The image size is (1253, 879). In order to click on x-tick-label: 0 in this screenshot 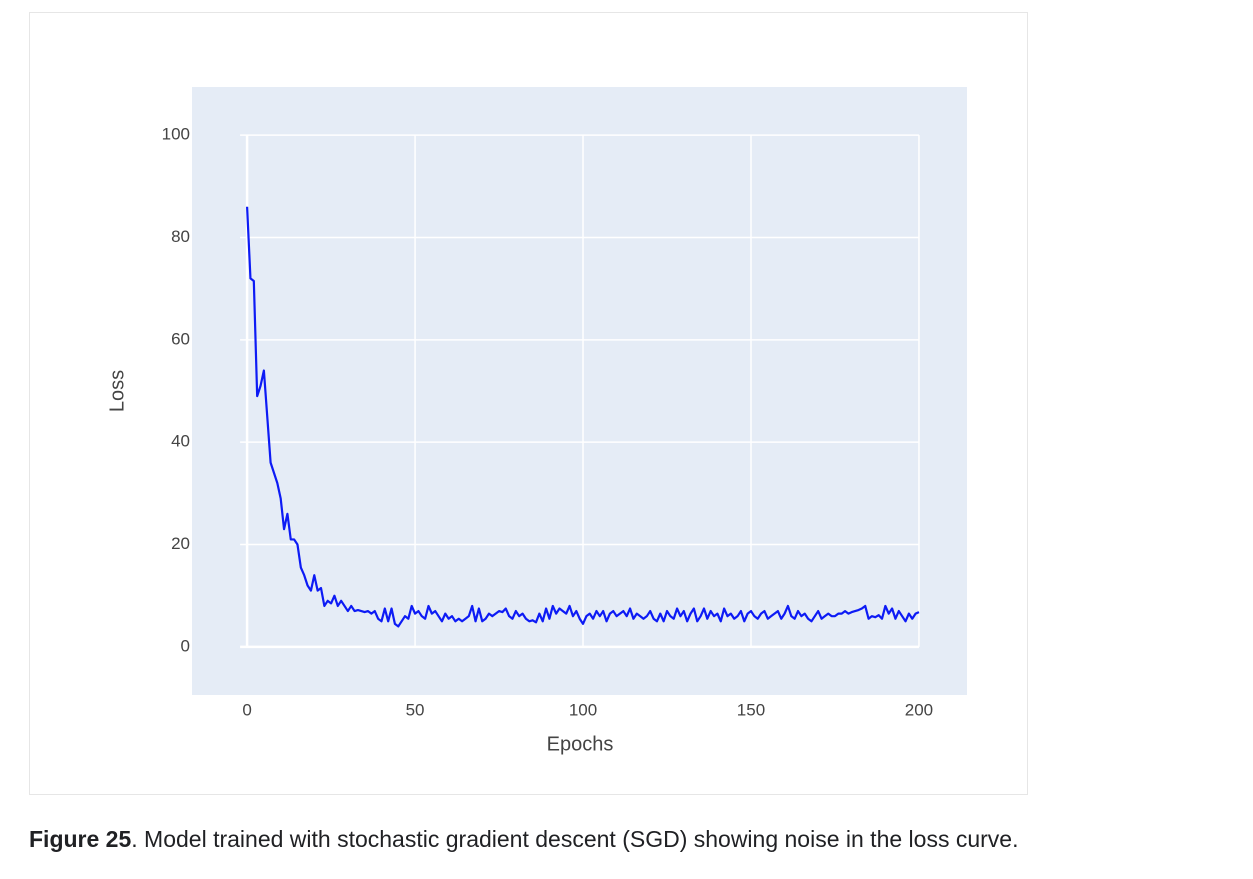, I will do `click(246, 709)`.